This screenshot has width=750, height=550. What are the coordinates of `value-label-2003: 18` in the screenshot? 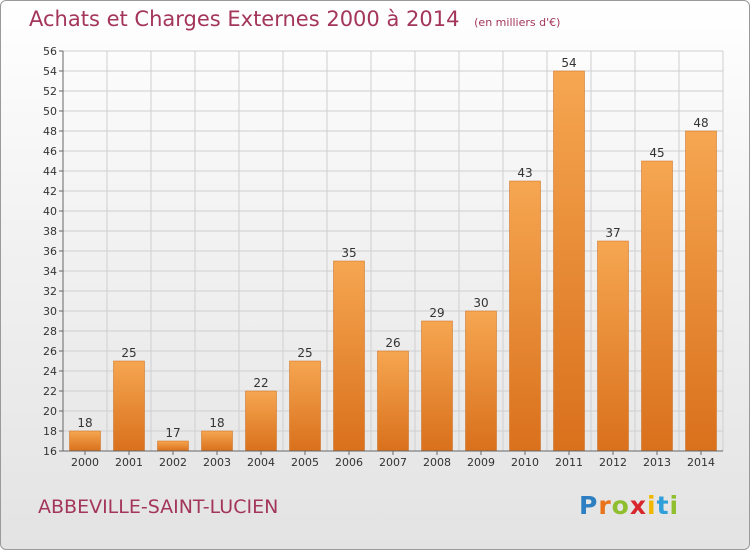 It's located at (216, 423).